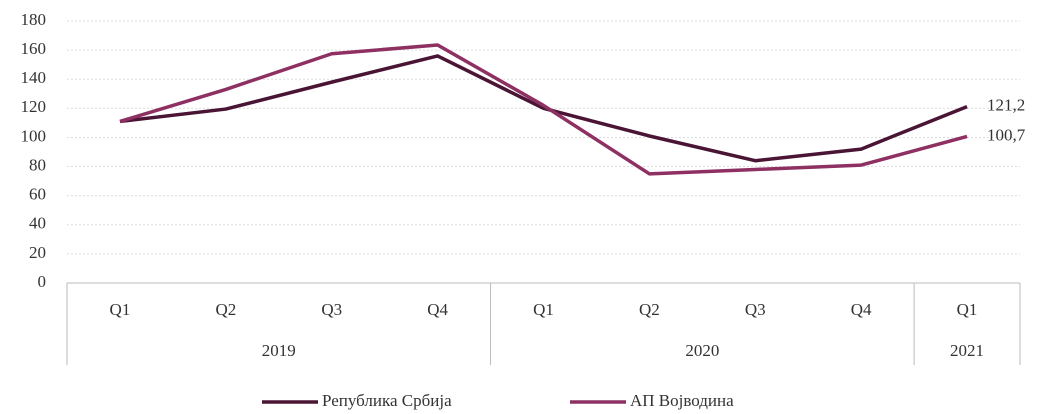 The height and width of the screenshot is (414, 1045). I want to click on legend-label: АП Војводина, so click(682, 400).